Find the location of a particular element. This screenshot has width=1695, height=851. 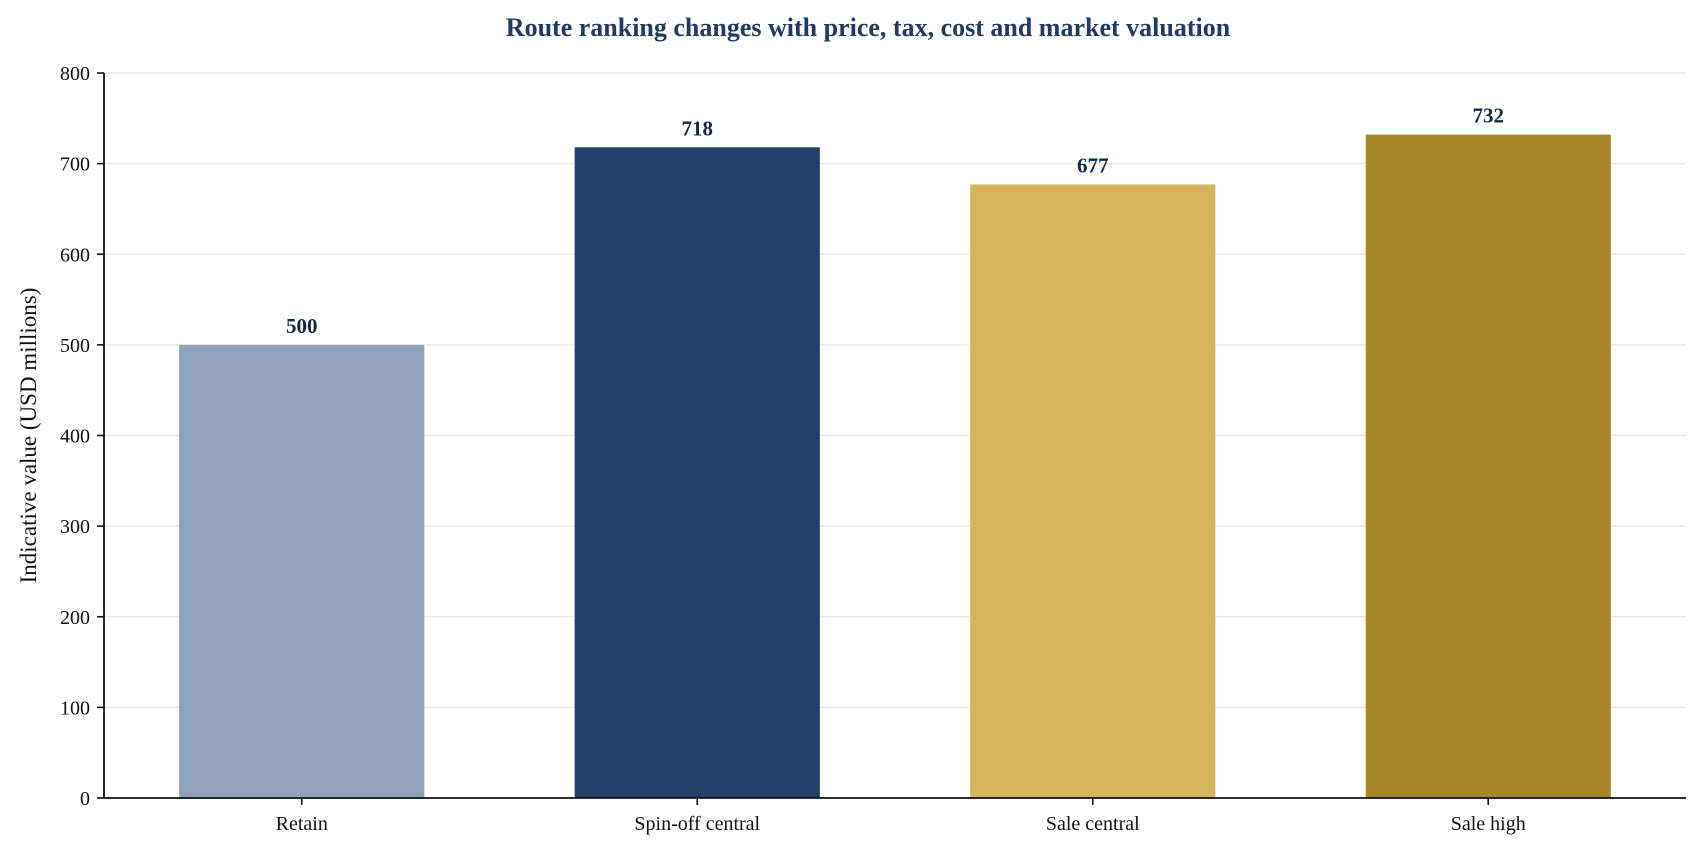

value-label-3: 732 is located at coordinates (1489, 116).